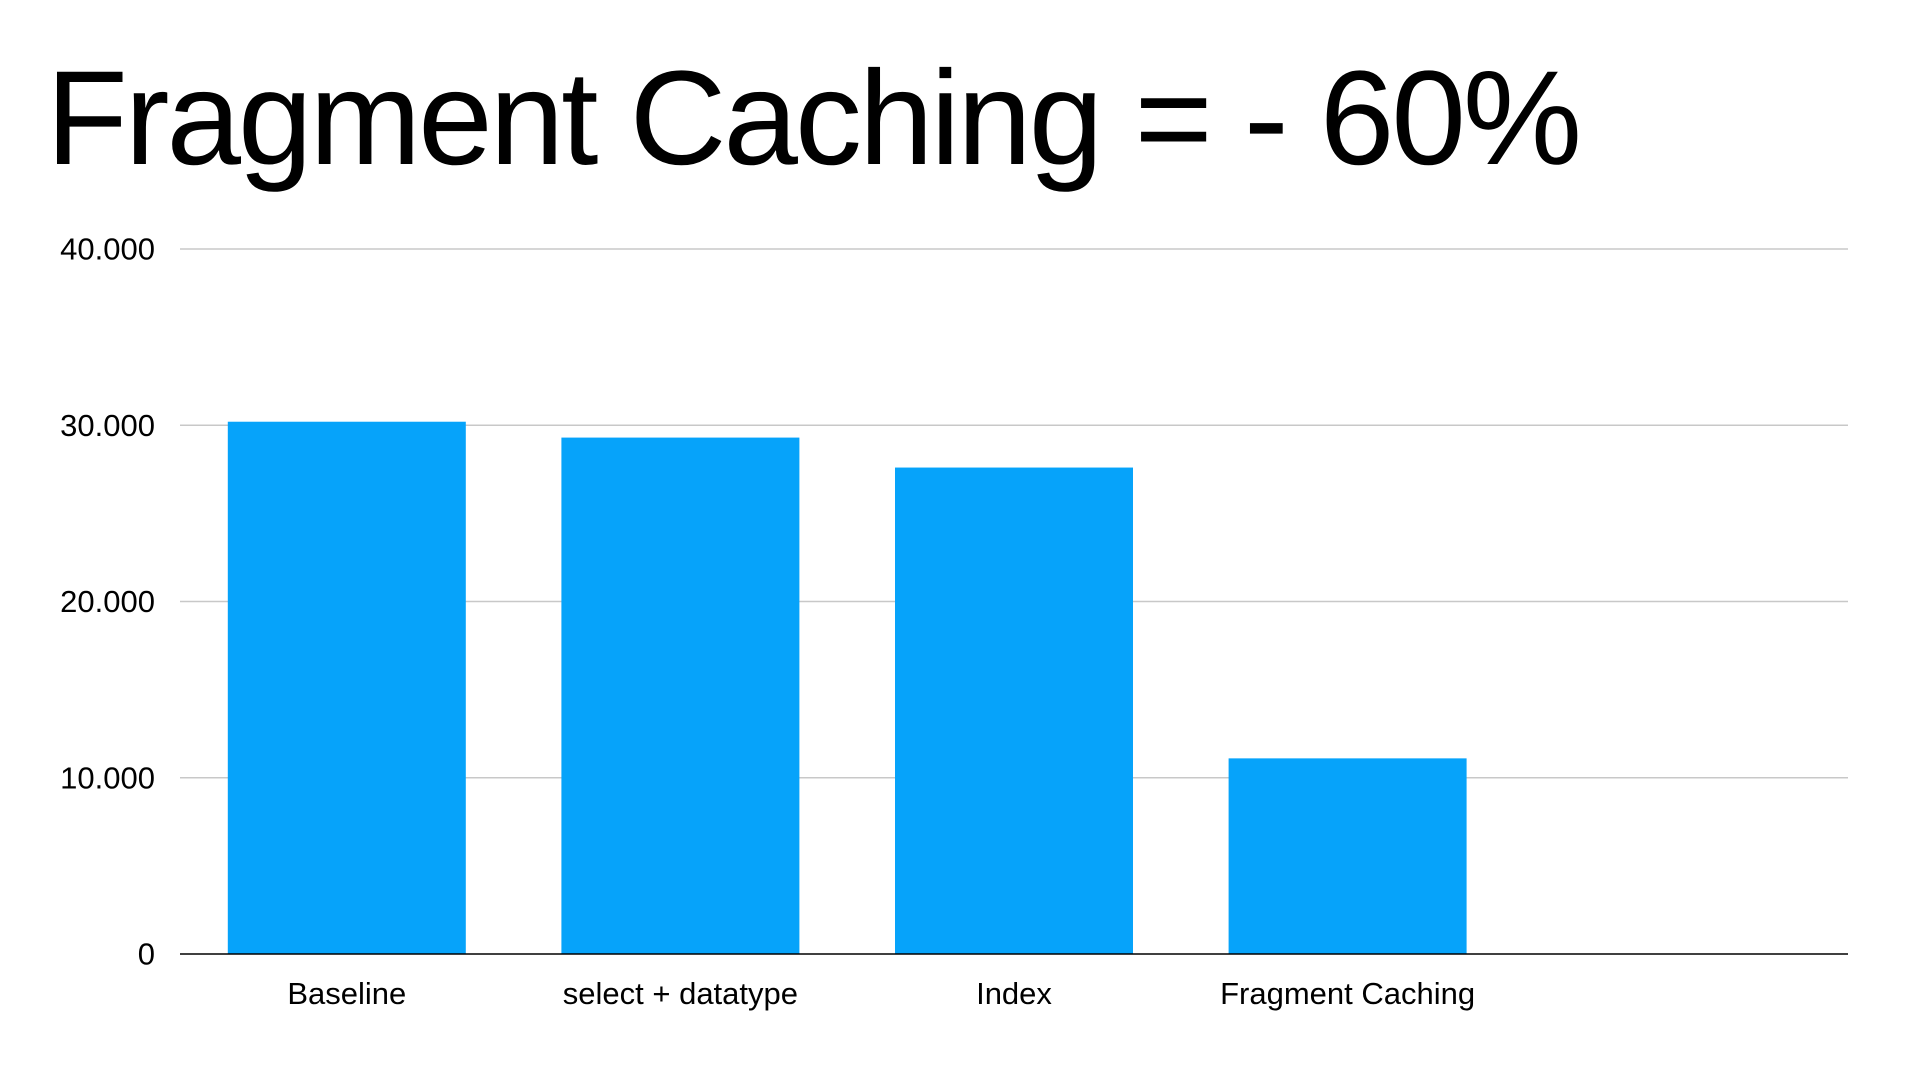 Image resolution: width=1920 pixels, height=1080 pixels. Describe the element at coordinates (814, 118) in the screenshot. I see `chart-title: Fragment Caching = - 60%` at that location.